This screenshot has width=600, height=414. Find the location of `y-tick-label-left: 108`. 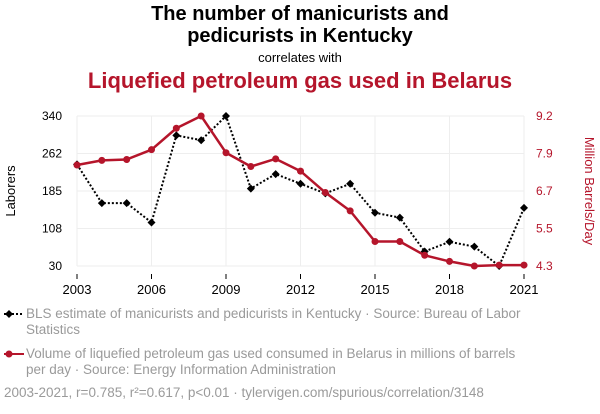

y-tick-label-left: 108 is located at coordinates (52, 229).